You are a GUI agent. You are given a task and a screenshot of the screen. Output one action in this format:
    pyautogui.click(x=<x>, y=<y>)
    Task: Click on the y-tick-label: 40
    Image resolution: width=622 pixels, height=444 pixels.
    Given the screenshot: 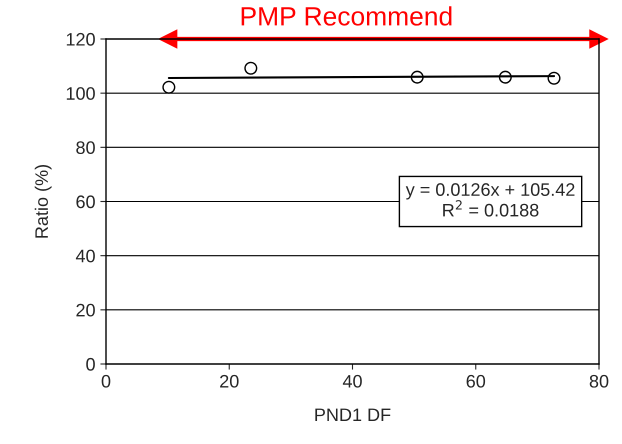 What is the action you would take?
    pyautogui.click(x=85, y=256)
    